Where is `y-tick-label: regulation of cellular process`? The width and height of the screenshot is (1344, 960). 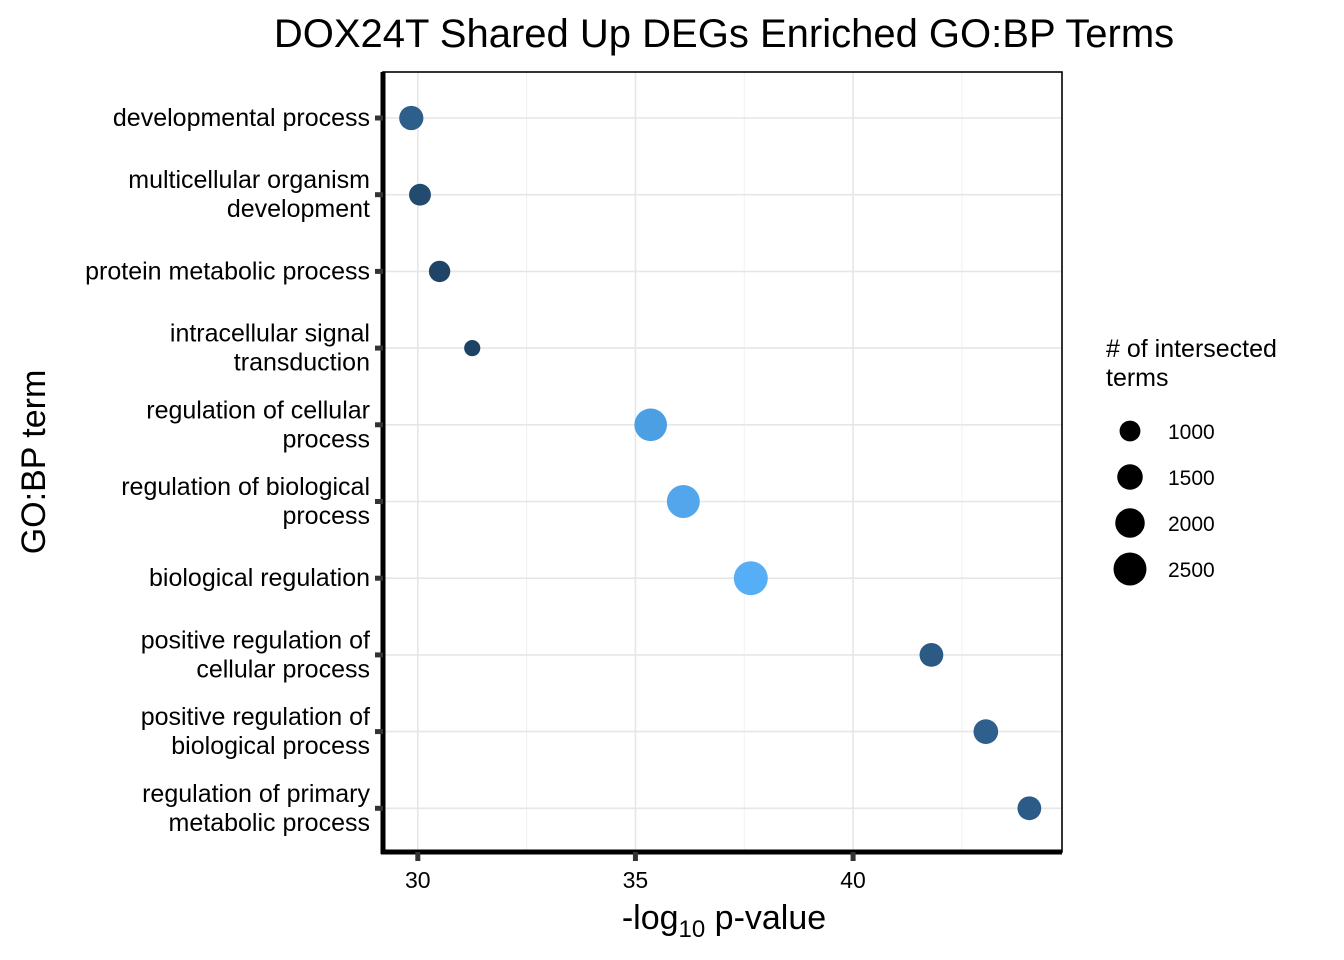 y-tick-label: regulation of cellular process is located at coordinates (258, 424).